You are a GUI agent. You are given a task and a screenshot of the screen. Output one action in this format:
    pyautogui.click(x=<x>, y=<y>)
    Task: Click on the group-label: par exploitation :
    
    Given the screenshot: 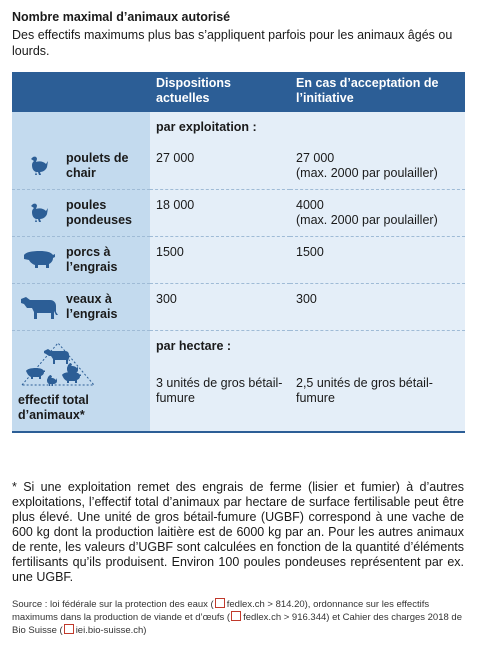 What is the action you would take?
    pyautogui.click(x=220, y=127)
    